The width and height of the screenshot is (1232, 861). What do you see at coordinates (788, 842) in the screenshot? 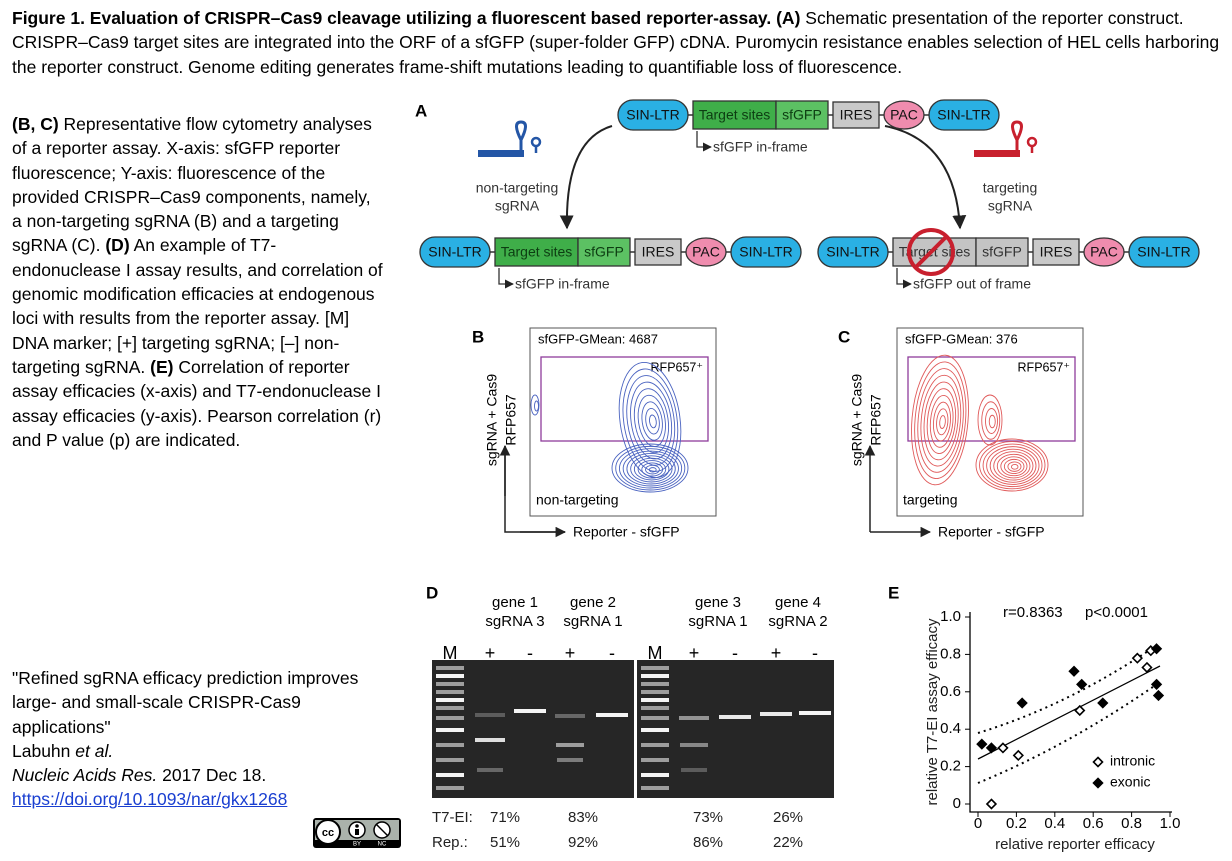
I see `efficacy-value: 22%` at bounding box center [788, 842].